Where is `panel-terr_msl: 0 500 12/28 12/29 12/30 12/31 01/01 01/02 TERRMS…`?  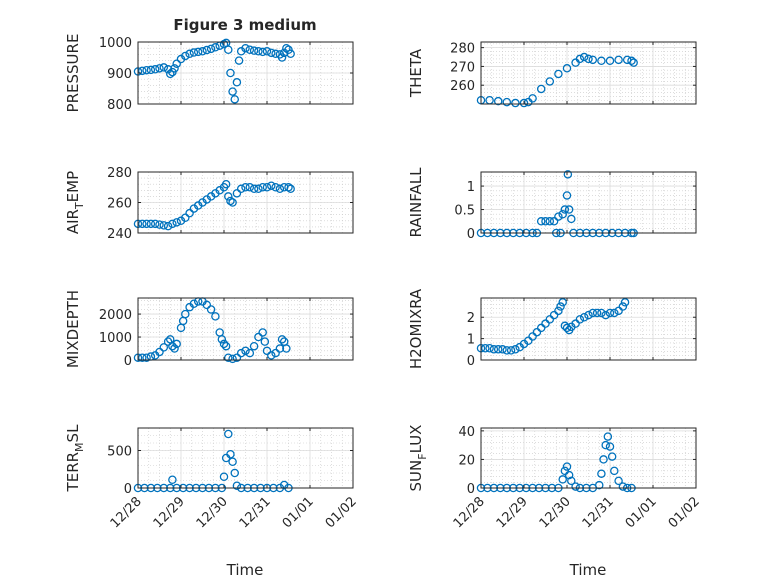
panel-terr_msl: 0 500 12/28 12/29 12/30 12/31 01/01 01/02 TERRMS… is located at coordinates (212, 477).